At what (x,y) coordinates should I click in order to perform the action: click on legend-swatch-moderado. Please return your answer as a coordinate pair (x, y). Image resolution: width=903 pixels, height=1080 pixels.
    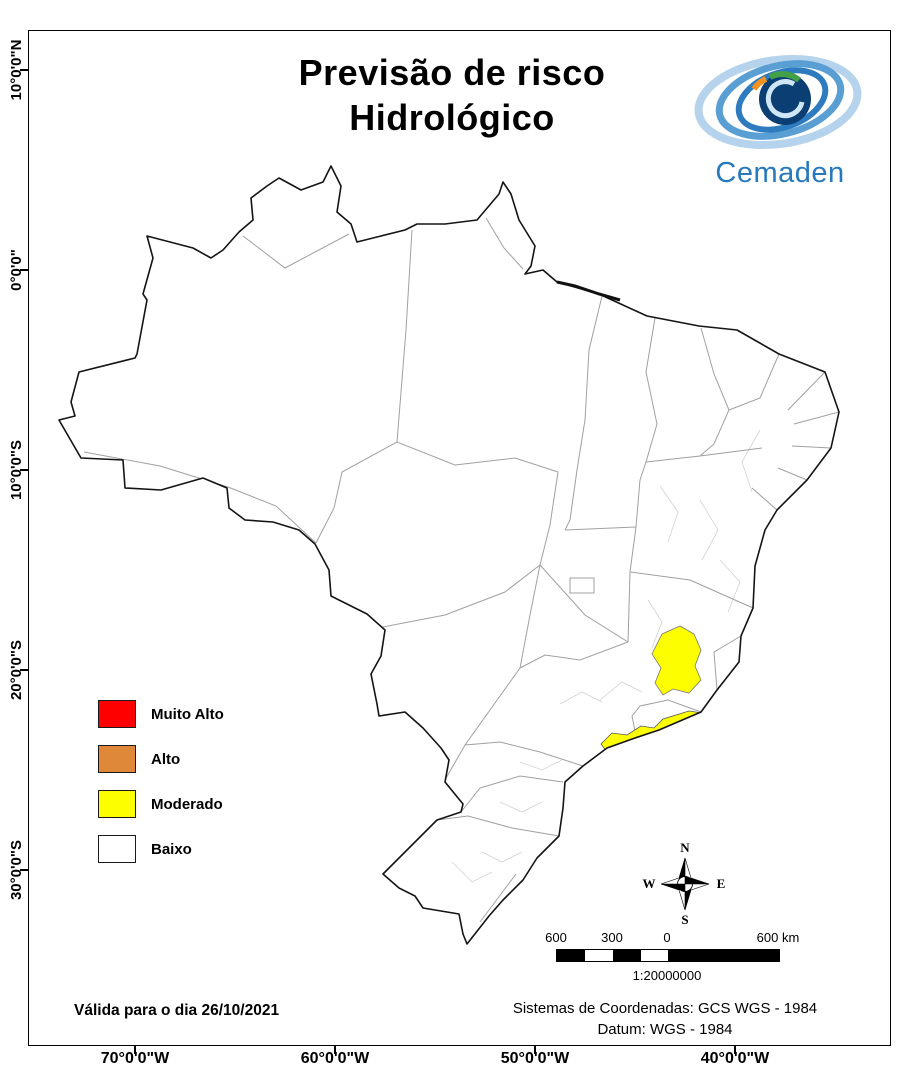
    Looking at the image, I should click on (117, 804).